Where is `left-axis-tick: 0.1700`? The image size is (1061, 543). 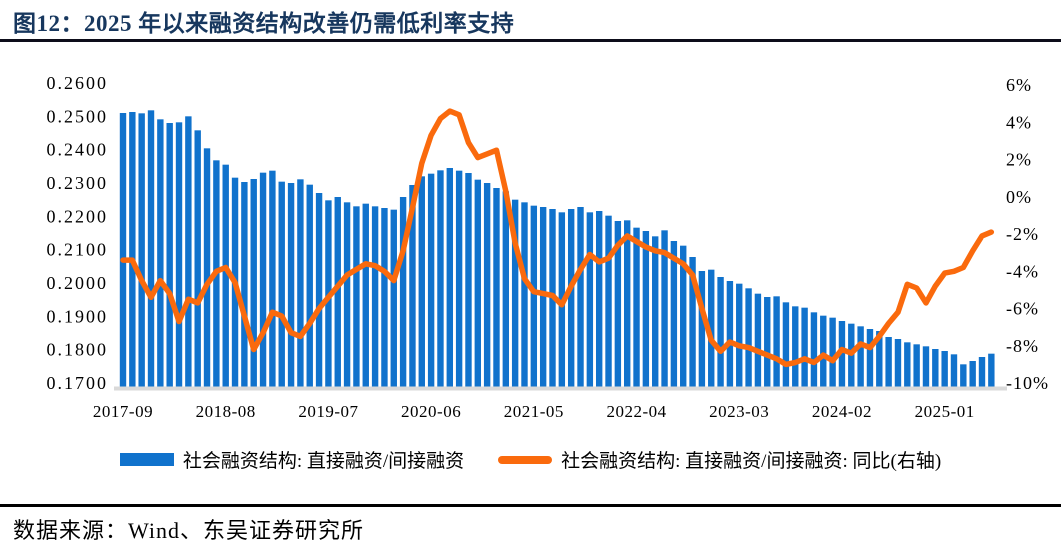 left-axis-tick: 0.1700 is located at coordinates (78, 383).